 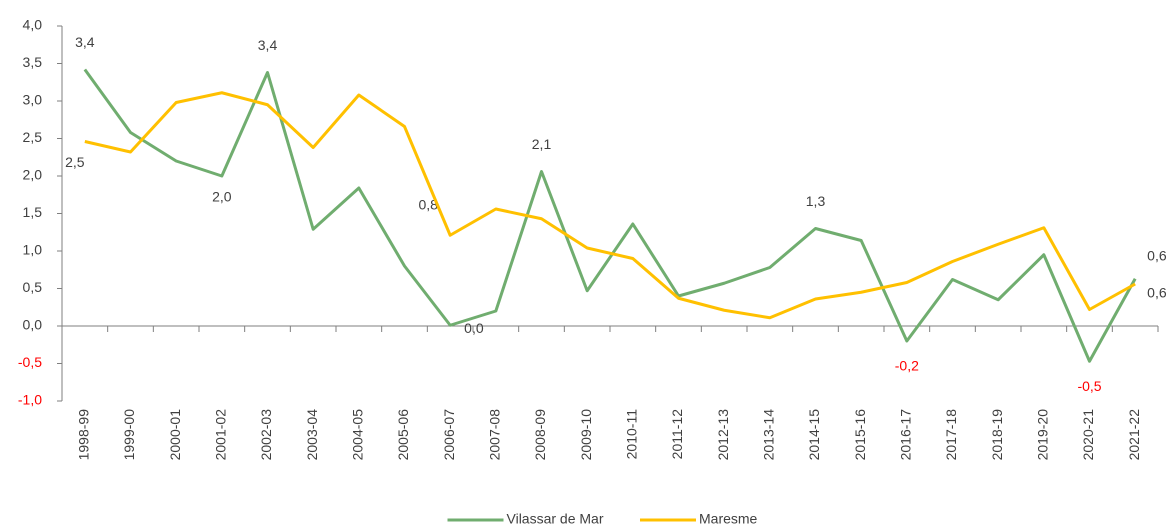 I want to click on x-tick-label: 2001-02, so click(x=221, y=435).